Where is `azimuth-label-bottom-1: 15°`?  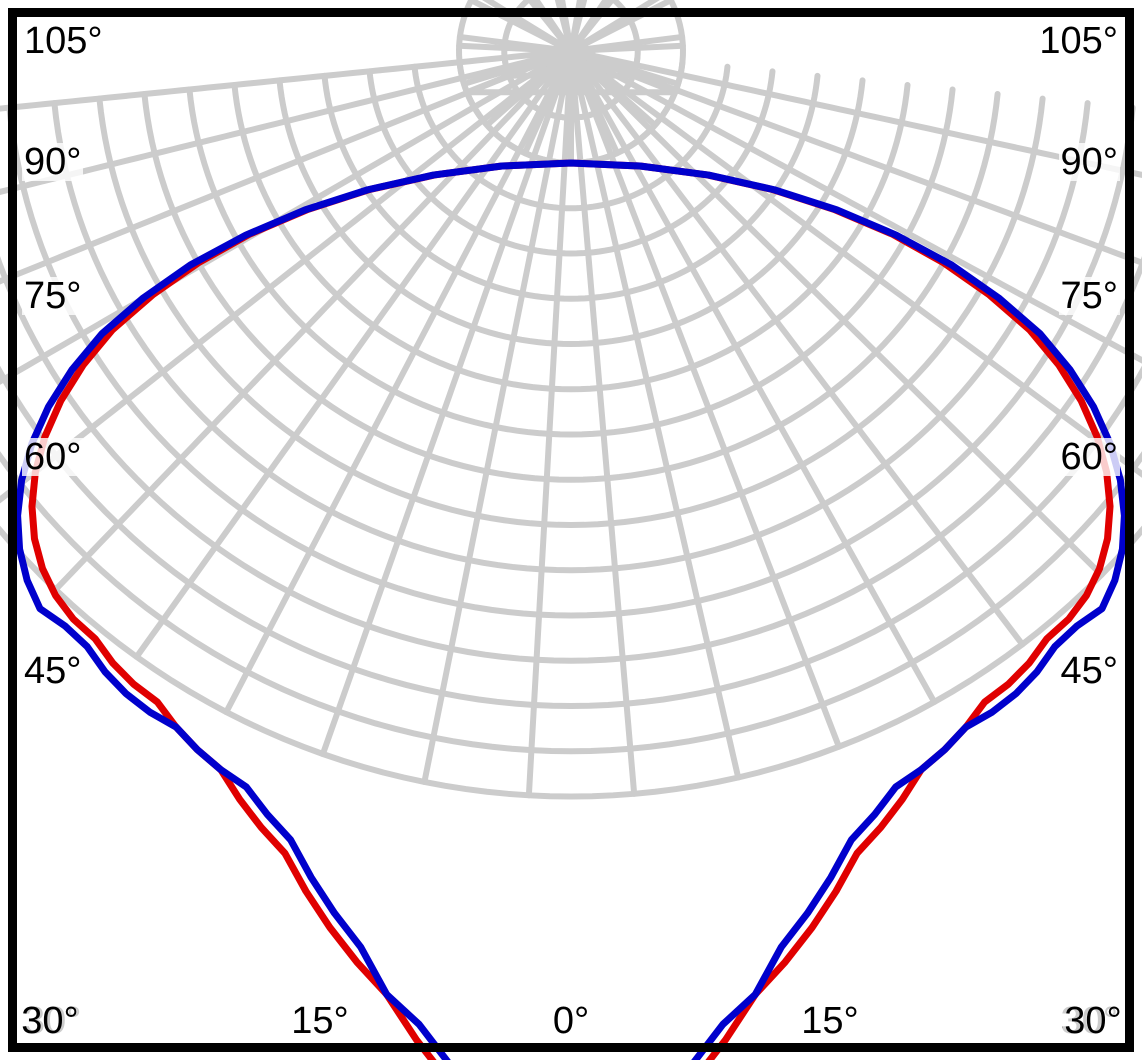
azimuth-label-bottom-1: 15° is located at coordinates (320, 1021).